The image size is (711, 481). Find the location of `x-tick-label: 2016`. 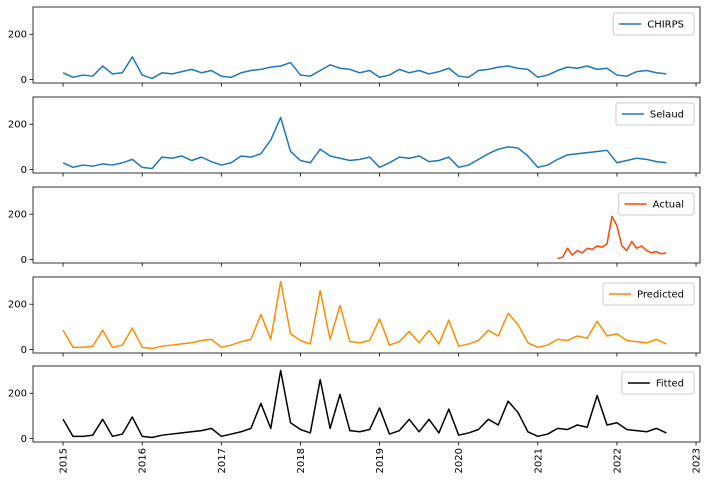

x-tick-label: 2016 is located at coordinates (143, 460).